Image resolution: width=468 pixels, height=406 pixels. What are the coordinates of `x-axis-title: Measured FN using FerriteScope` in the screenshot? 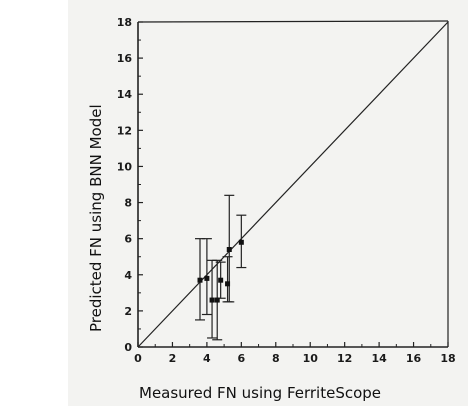 It's located at (260, 393).